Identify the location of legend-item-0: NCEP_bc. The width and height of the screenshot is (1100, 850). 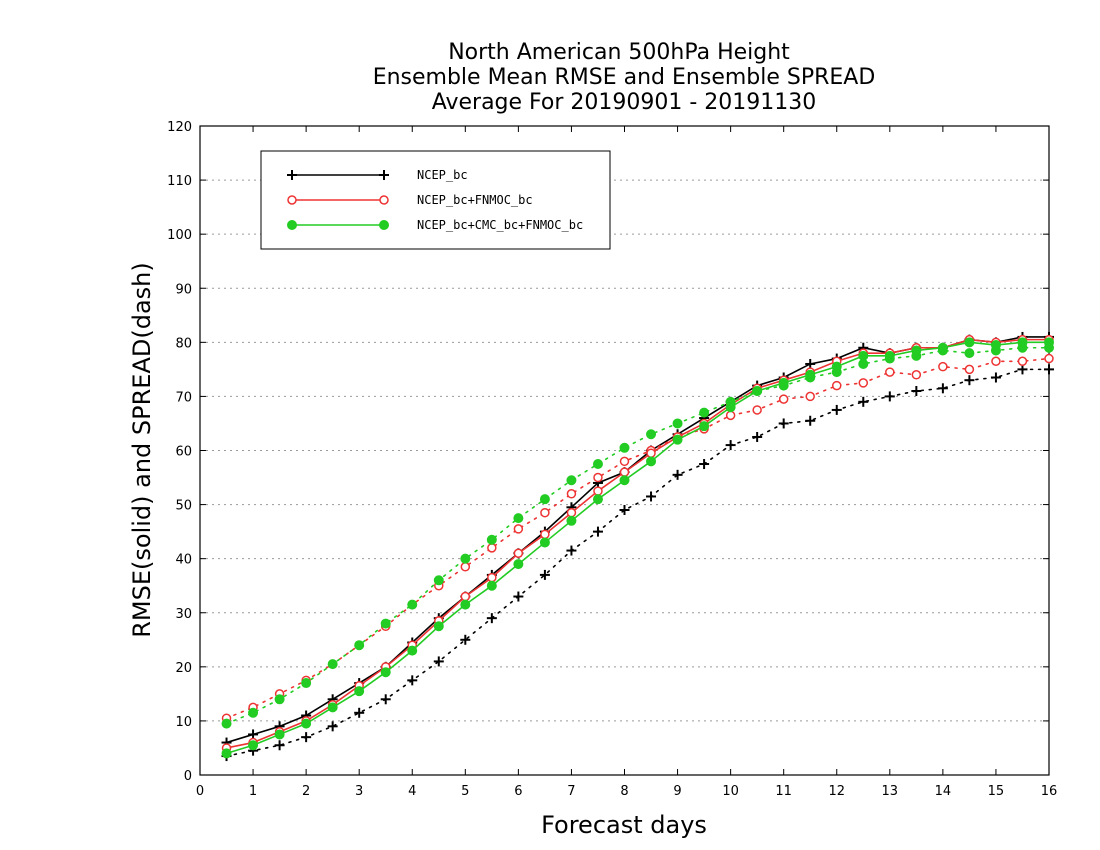
(377, 175).